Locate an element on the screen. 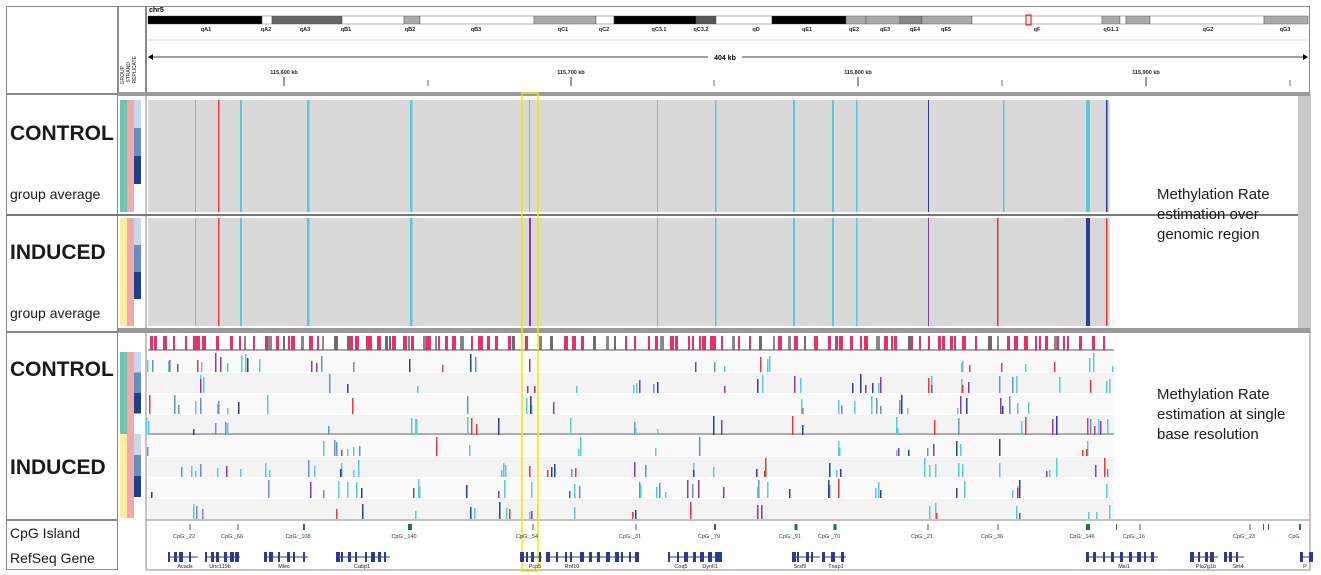 This screenshot has width=1321, height=575. avg-induced-track is located at coordinates (629, 272).